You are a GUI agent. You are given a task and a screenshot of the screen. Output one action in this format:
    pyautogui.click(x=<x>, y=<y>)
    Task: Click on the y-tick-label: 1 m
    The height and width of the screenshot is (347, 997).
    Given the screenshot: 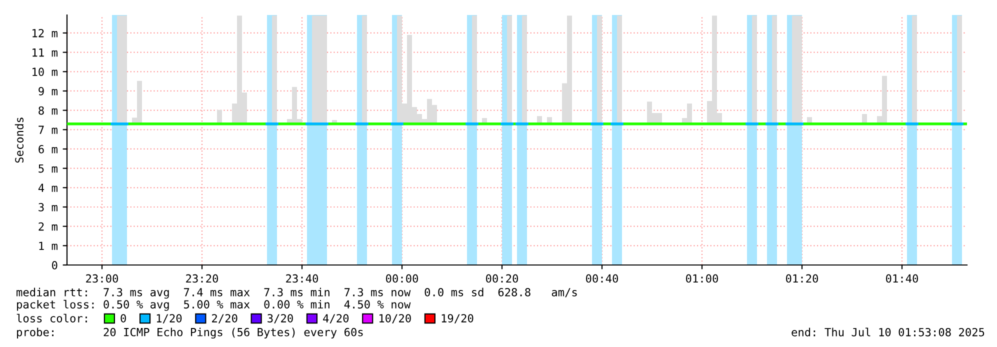 What is the action you would take?
    pyautogui.click(x=48, y=246)
    